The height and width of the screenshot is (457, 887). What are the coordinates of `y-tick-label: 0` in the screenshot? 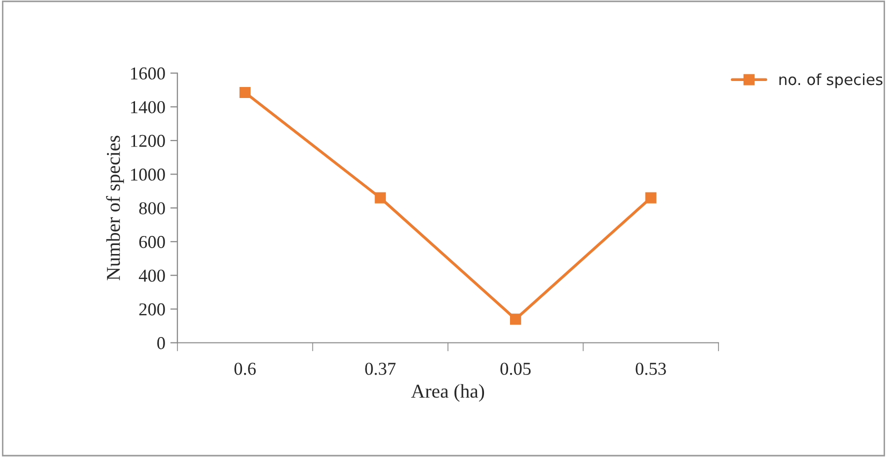 It's located at (161, 343).